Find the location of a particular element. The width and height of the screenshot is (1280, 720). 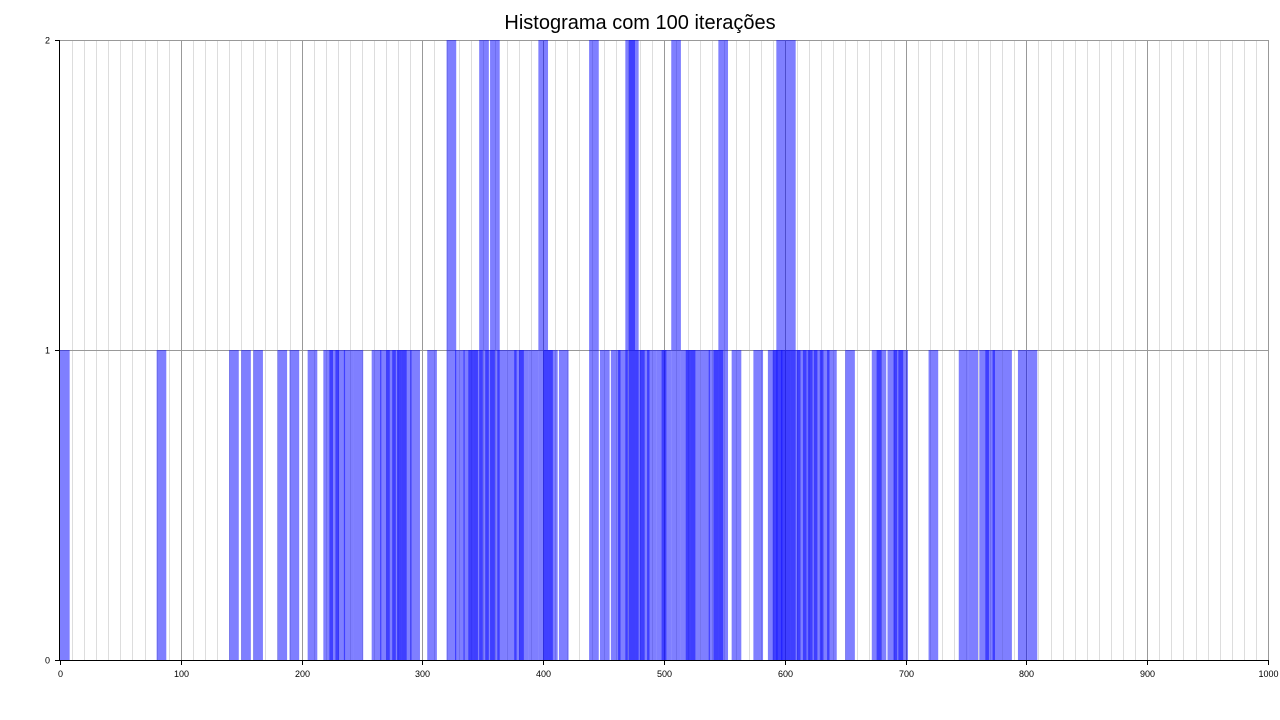

x-tick-label: 100 is located at coordinates (181, 674).